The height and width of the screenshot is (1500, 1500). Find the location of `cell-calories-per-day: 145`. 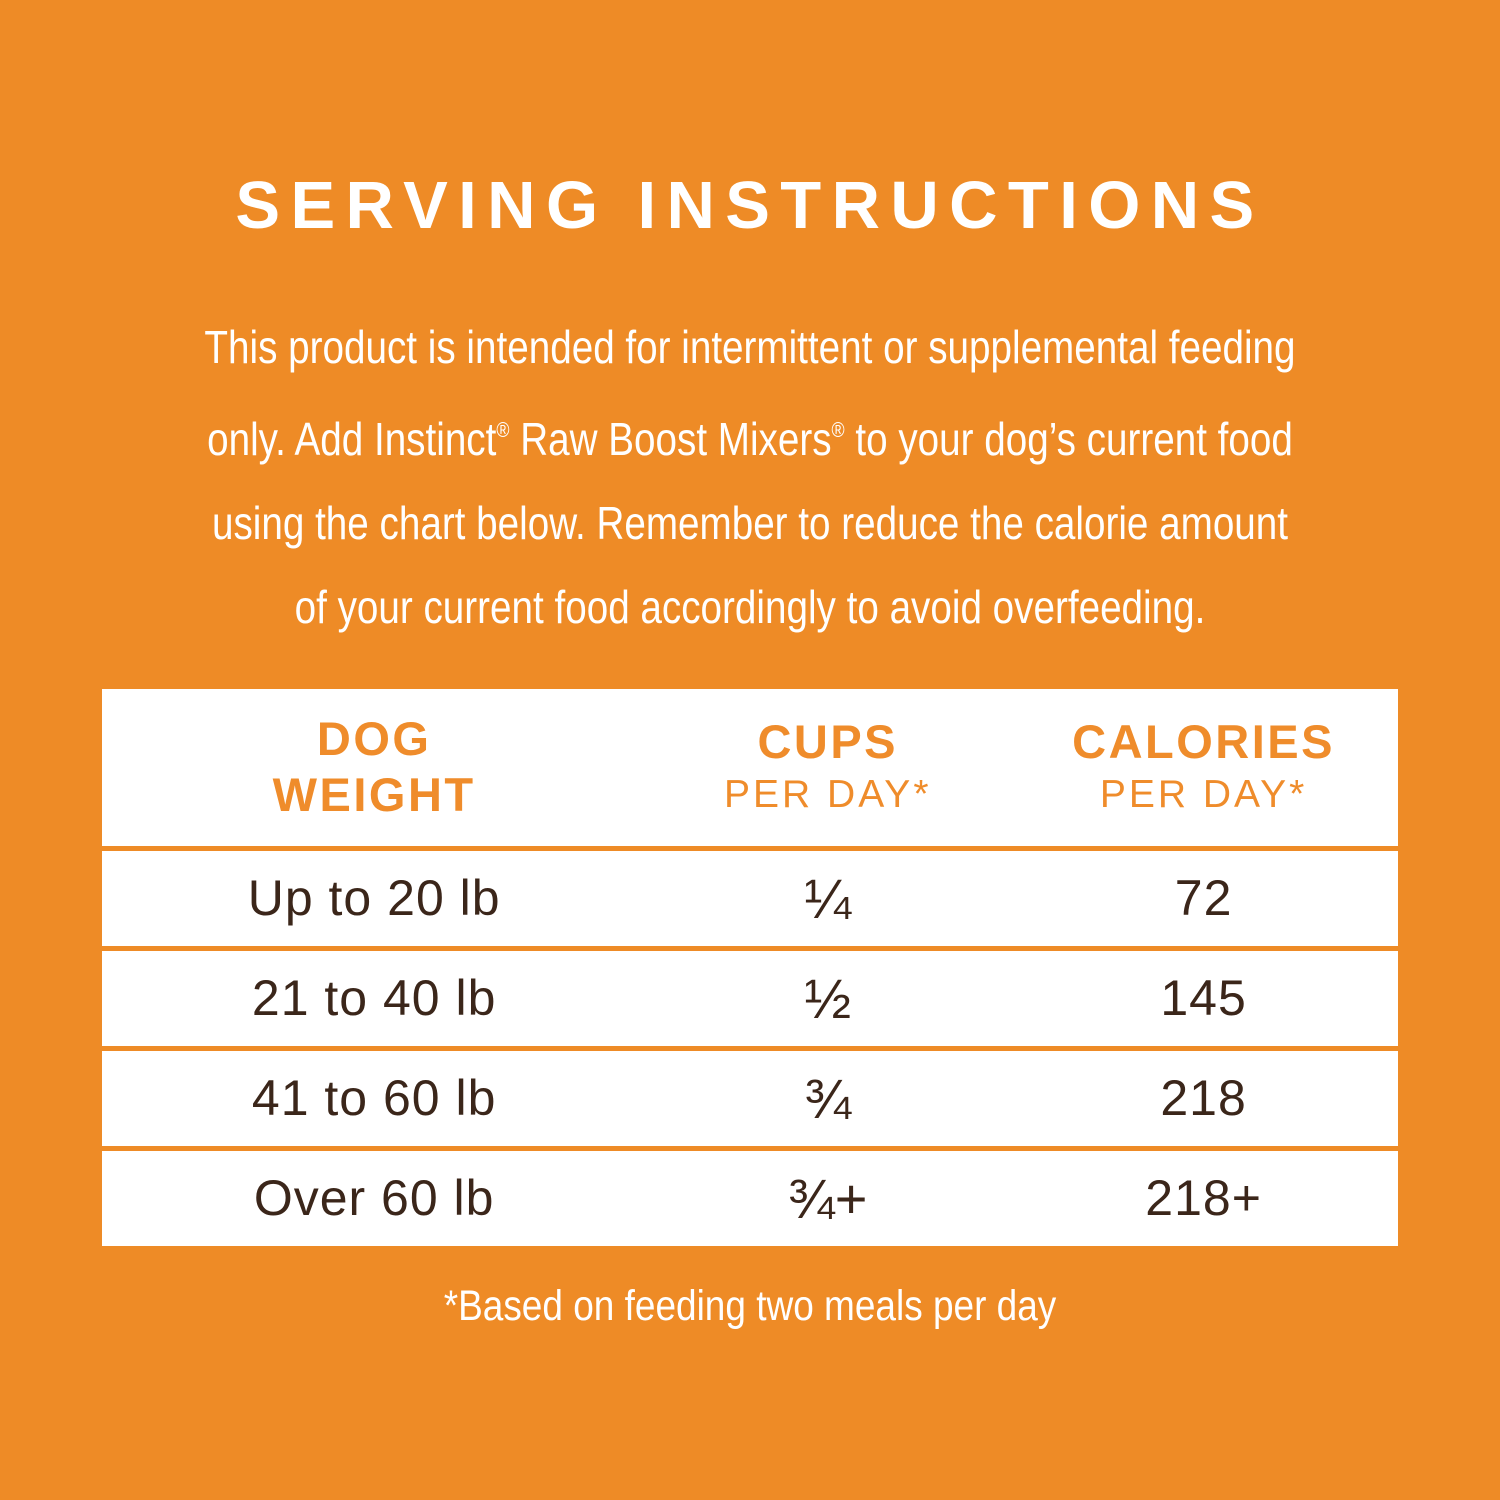

cell-calories-per-day: 145 is located at coordinates (1203, 998).